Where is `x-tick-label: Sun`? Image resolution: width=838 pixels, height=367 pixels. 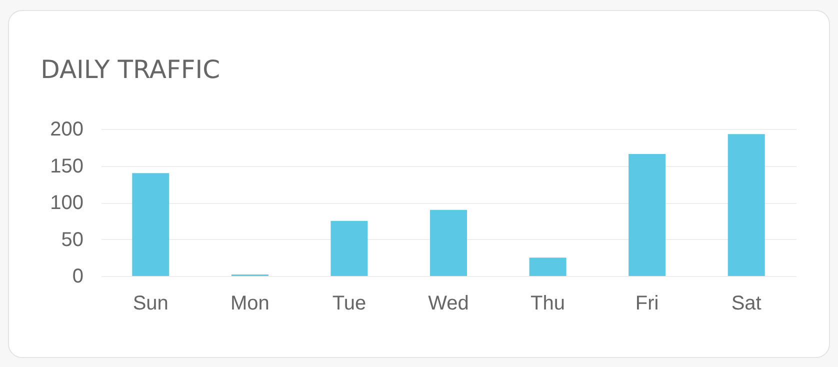 x-tick-label: Sun is located at coordinates (150, 303).